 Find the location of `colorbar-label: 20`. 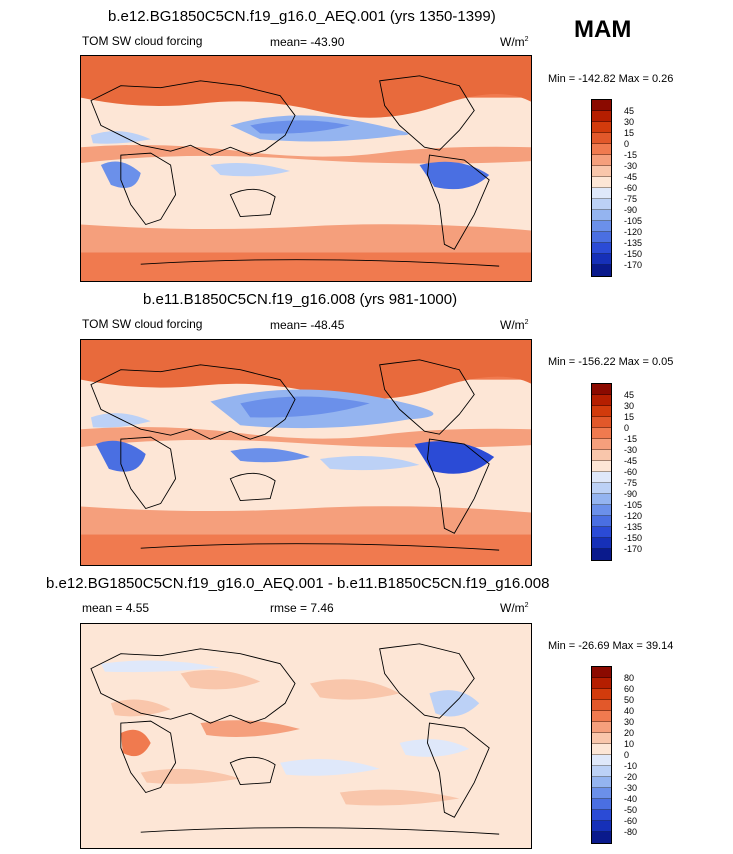

colorbar-label: 20 is located at coordinates (629, 733).